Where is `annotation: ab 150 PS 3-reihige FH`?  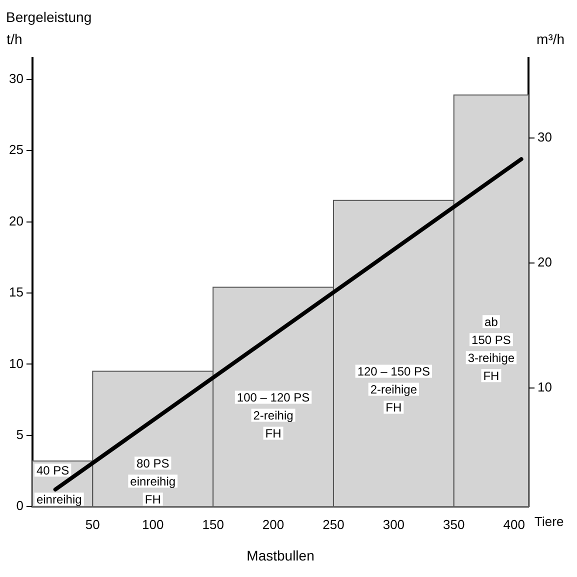
annotation: ab 150 PS 3-reihige FH is located at coordinates (491, 348).